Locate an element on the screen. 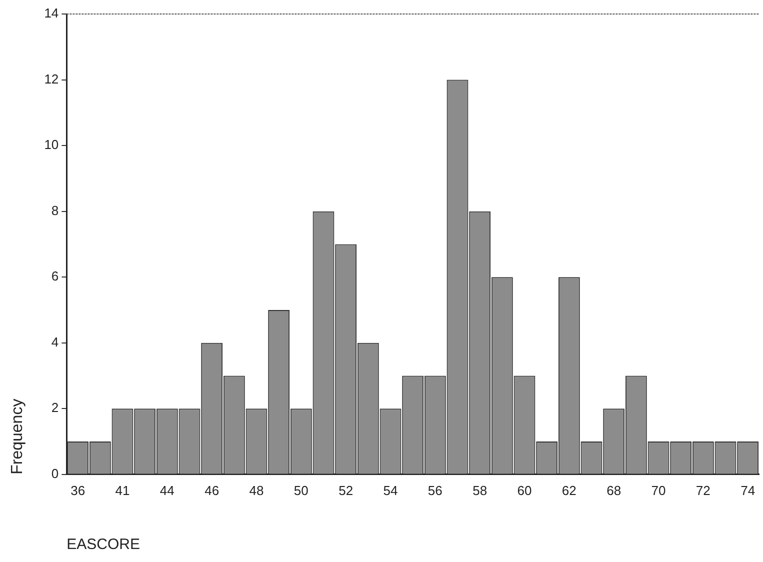 The height and width of the screenshot is (562, 763). x-tick-label: 70 is located at coordinates (658, 490).